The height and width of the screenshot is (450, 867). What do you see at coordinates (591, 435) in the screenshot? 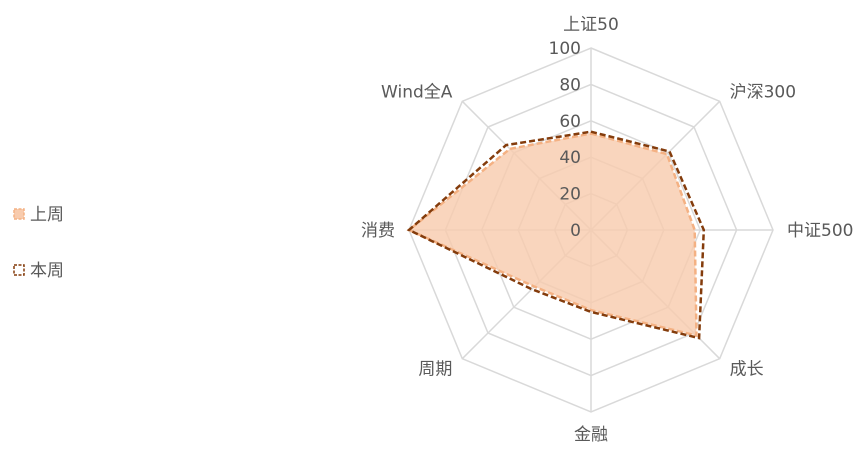
I see `axis-label-5: 金融` at bounding box center [591, 435].